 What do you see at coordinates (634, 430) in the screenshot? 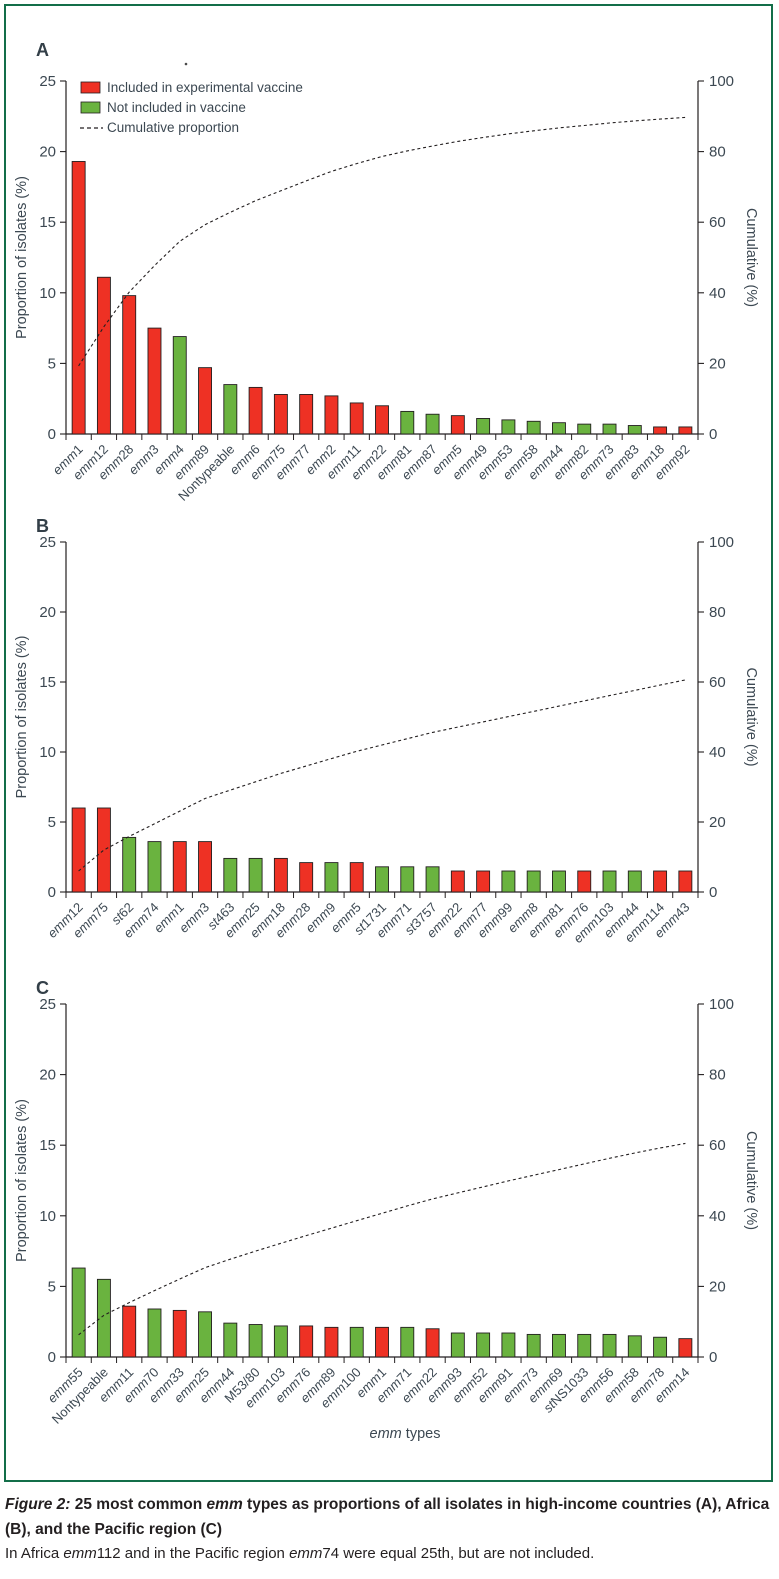
I see `bar-emm83` at bounding box center [634, 430].